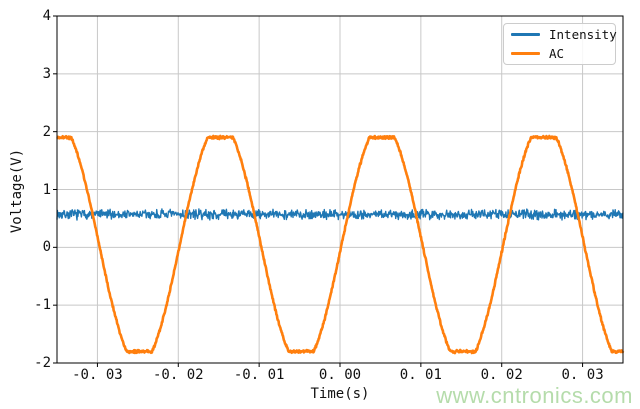 The height and width of the screenshot is (409, 640). I want to click on legend-item-intensity: Intensity, so click(560, 34).